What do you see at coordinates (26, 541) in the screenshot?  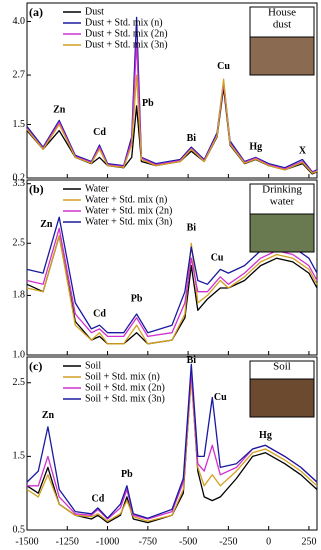 I see `x-tick-label: -1500` at bounding box center [26, 541].